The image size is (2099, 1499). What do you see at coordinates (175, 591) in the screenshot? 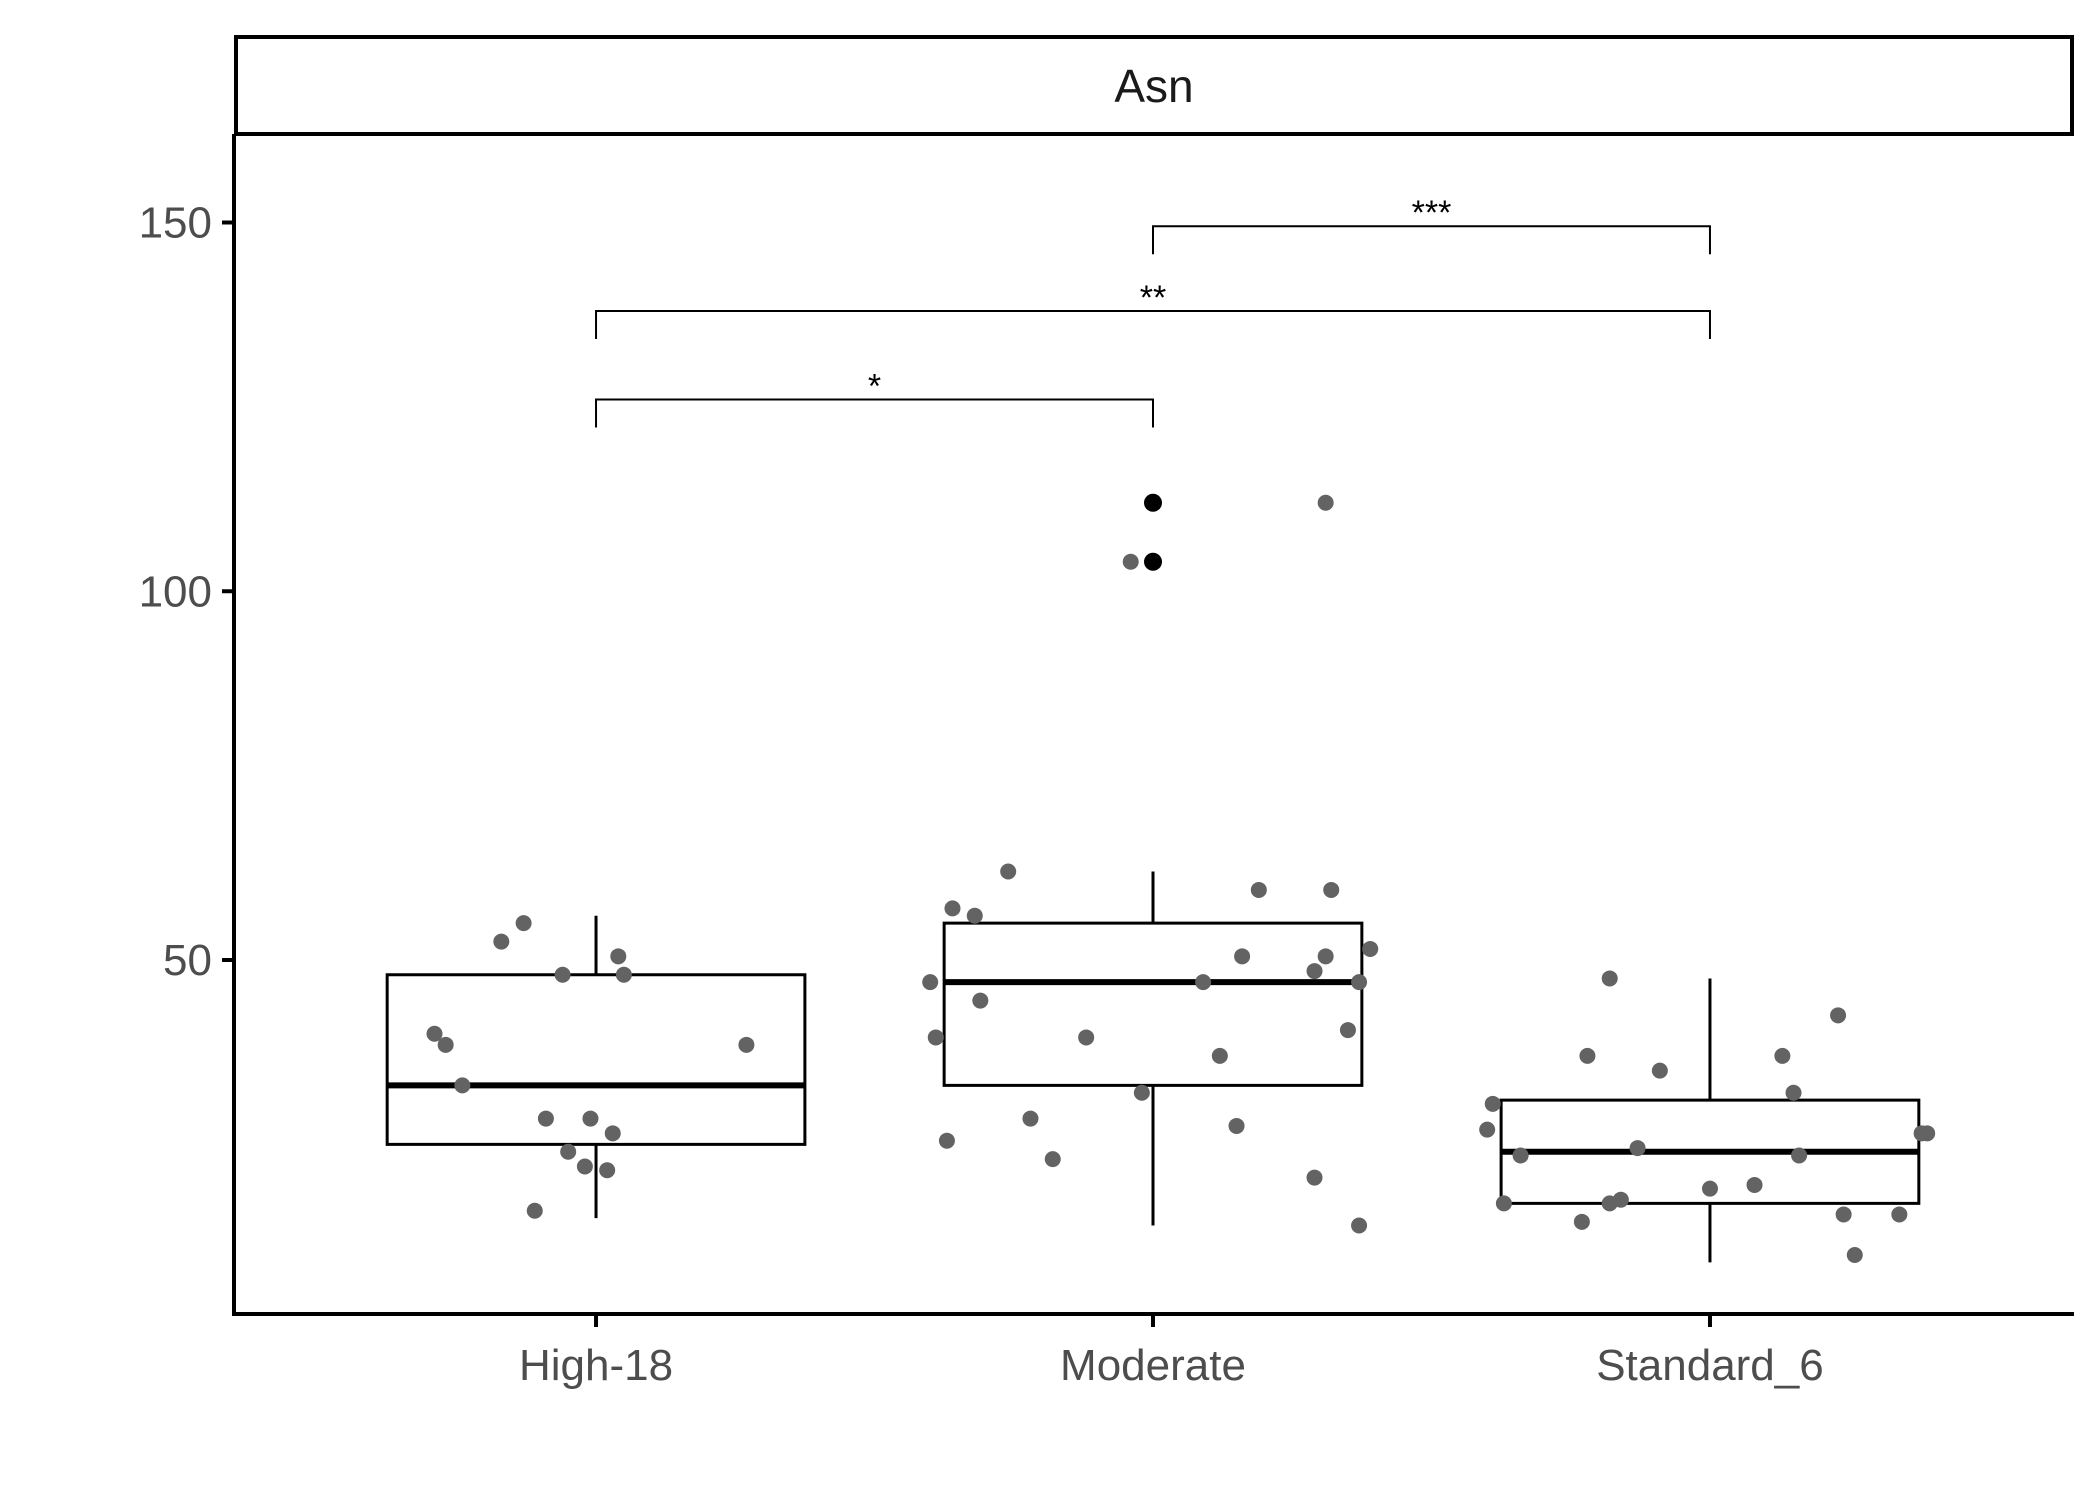
I see `y-tick-label: 100` at bounding box center [175, 591].